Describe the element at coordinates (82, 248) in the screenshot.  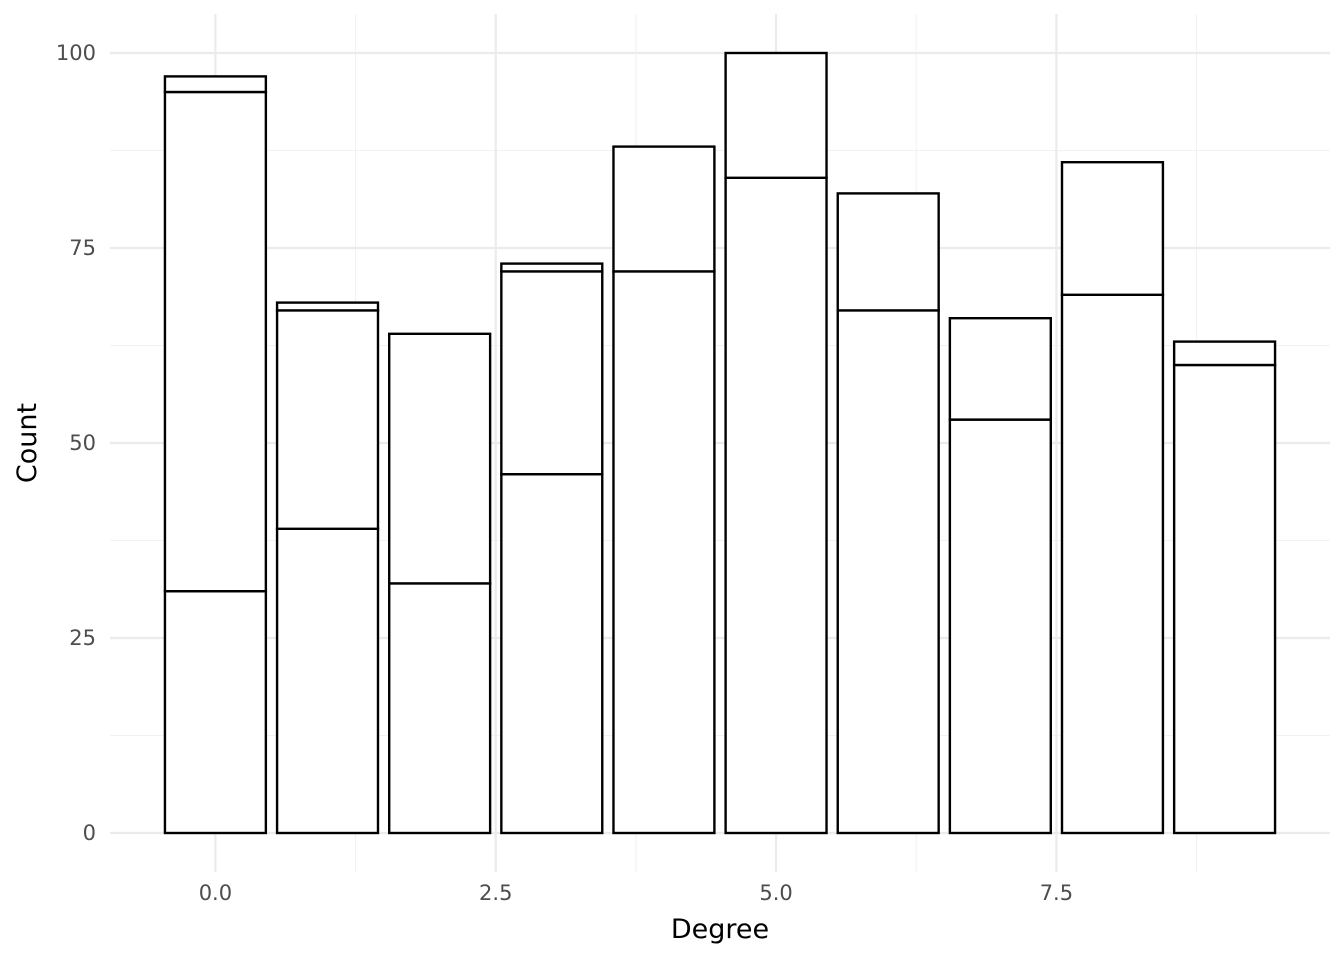
I see `y-tick-label: 75` at that location.